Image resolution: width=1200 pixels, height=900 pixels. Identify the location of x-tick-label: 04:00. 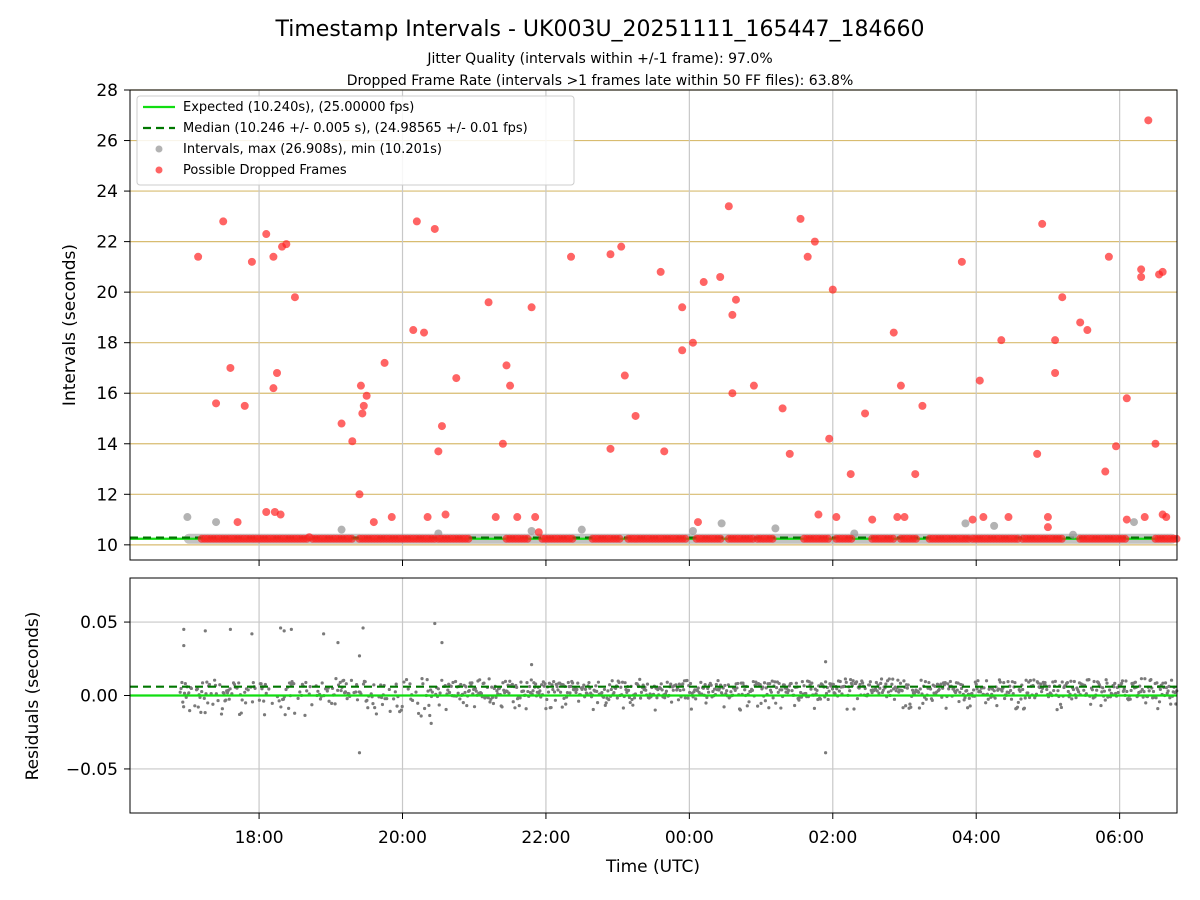
(976, 838).